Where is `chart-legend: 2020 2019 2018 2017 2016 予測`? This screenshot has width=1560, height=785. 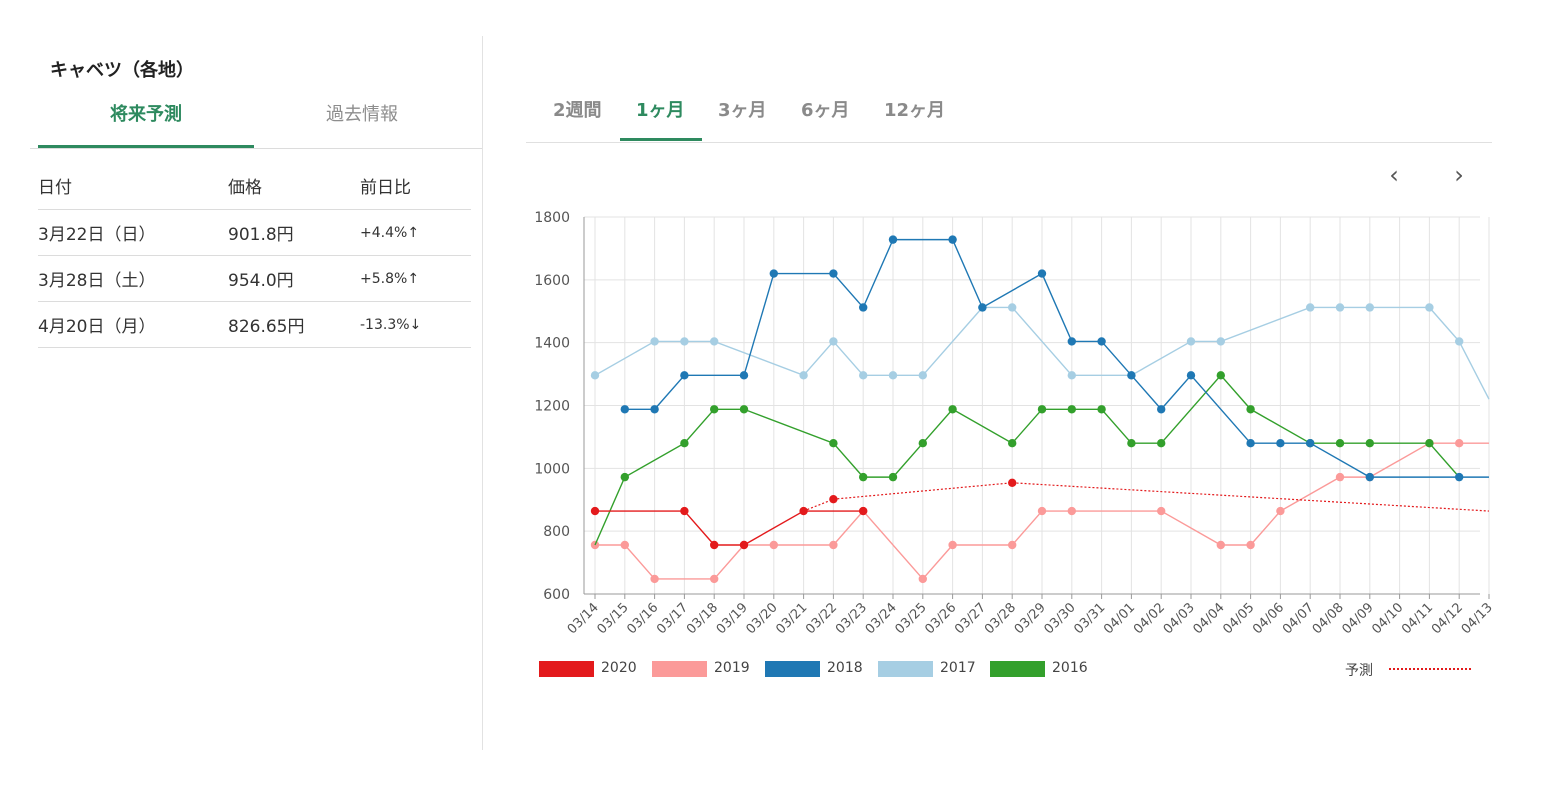
chart-legend: 2020 2019 2018 2017 2016 予測 is located at coordinates (1019, 670).